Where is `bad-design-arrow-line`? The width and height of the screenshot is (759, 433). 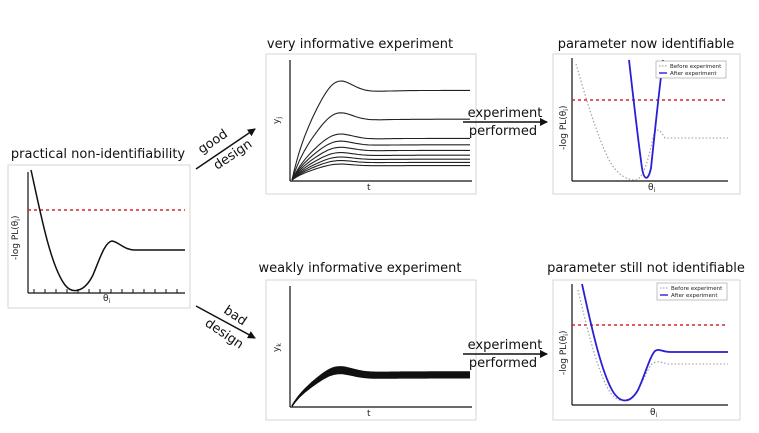 bad-design-arrow-line is located at coordinates (225, 322).